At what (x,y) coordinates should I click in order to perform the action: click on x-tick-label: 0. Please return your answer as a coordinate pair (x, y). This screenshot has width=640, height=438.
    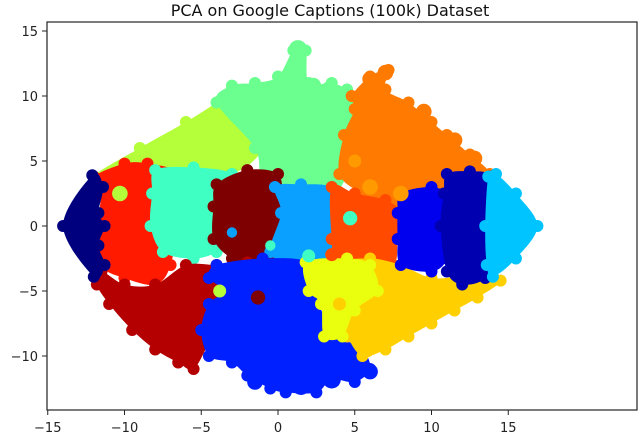
    Looking at the image, I should click on (278, 428).